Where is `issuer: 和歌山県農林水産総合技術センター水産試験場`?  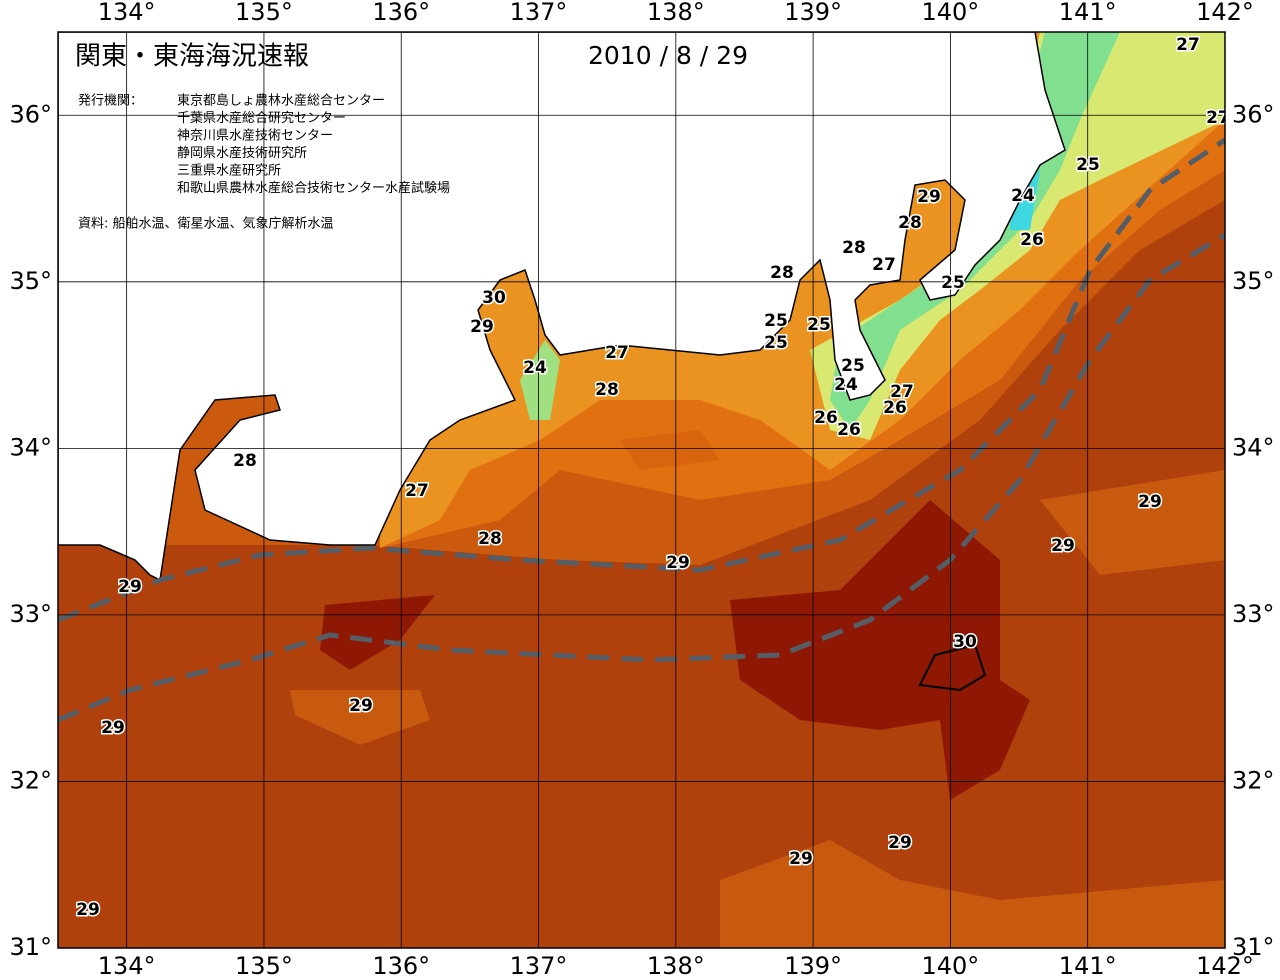
issuer: 和歌山県農林水産総合技術センター水産試験場 is located at coordinates (313, 188).